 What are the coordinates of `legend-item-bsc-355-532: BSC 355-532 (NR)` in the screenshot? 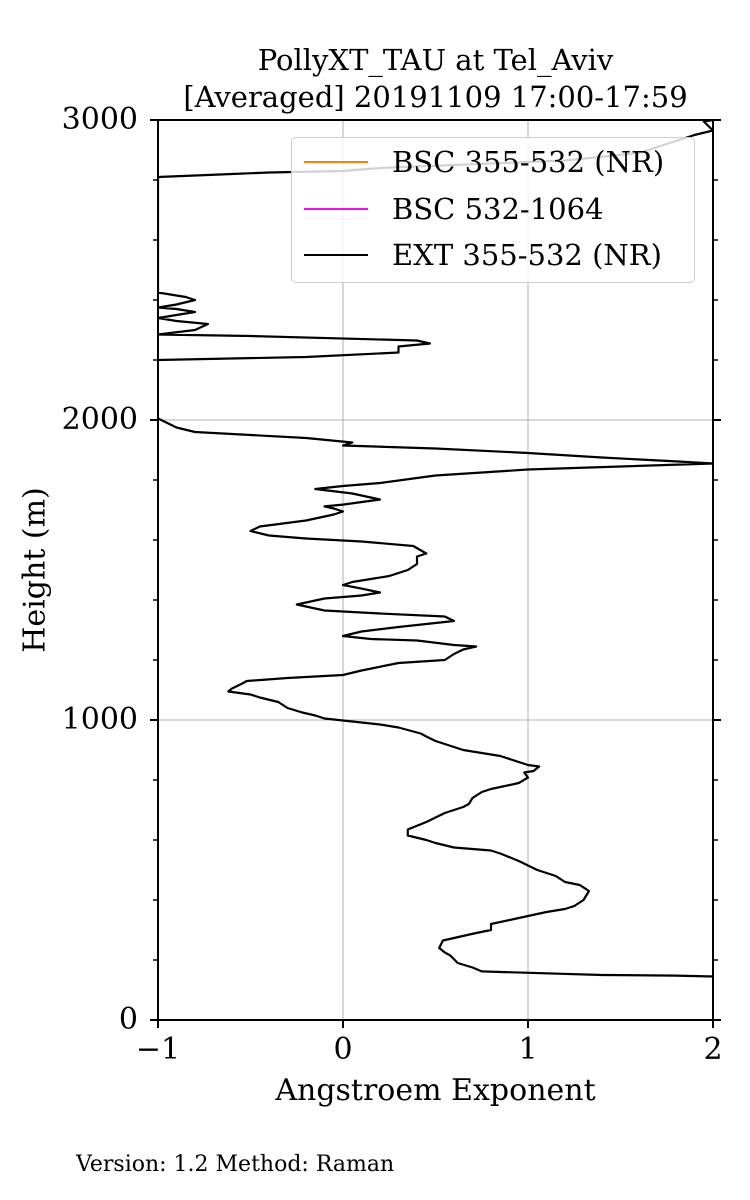 It's located at (484, 162).